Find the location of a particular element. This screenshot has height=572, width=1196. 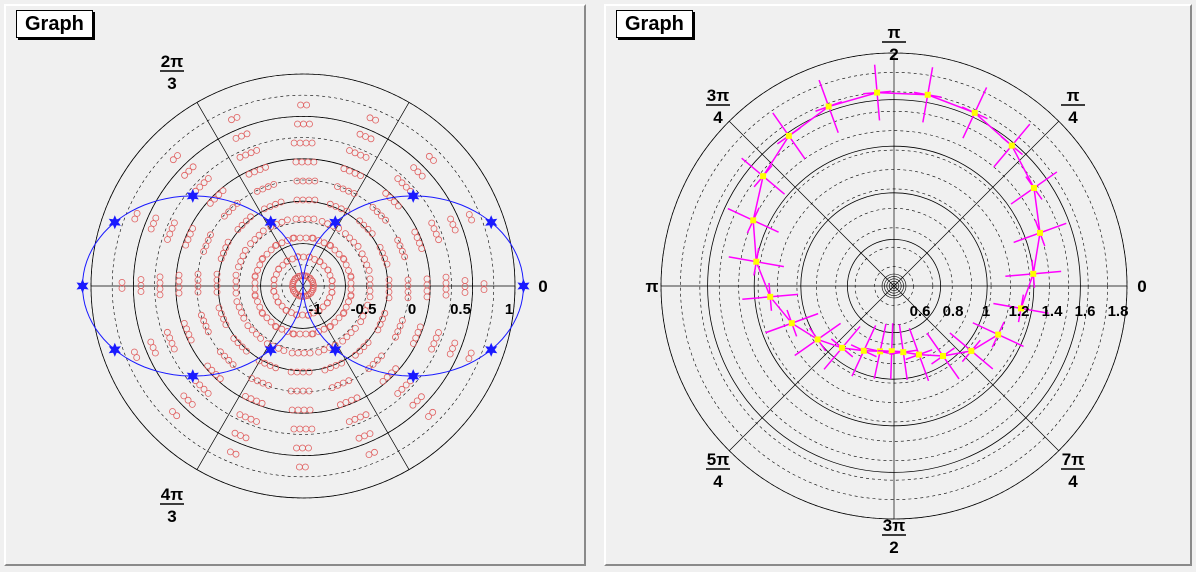

left-chart-title: Graph is located at coordinates (54, 24).